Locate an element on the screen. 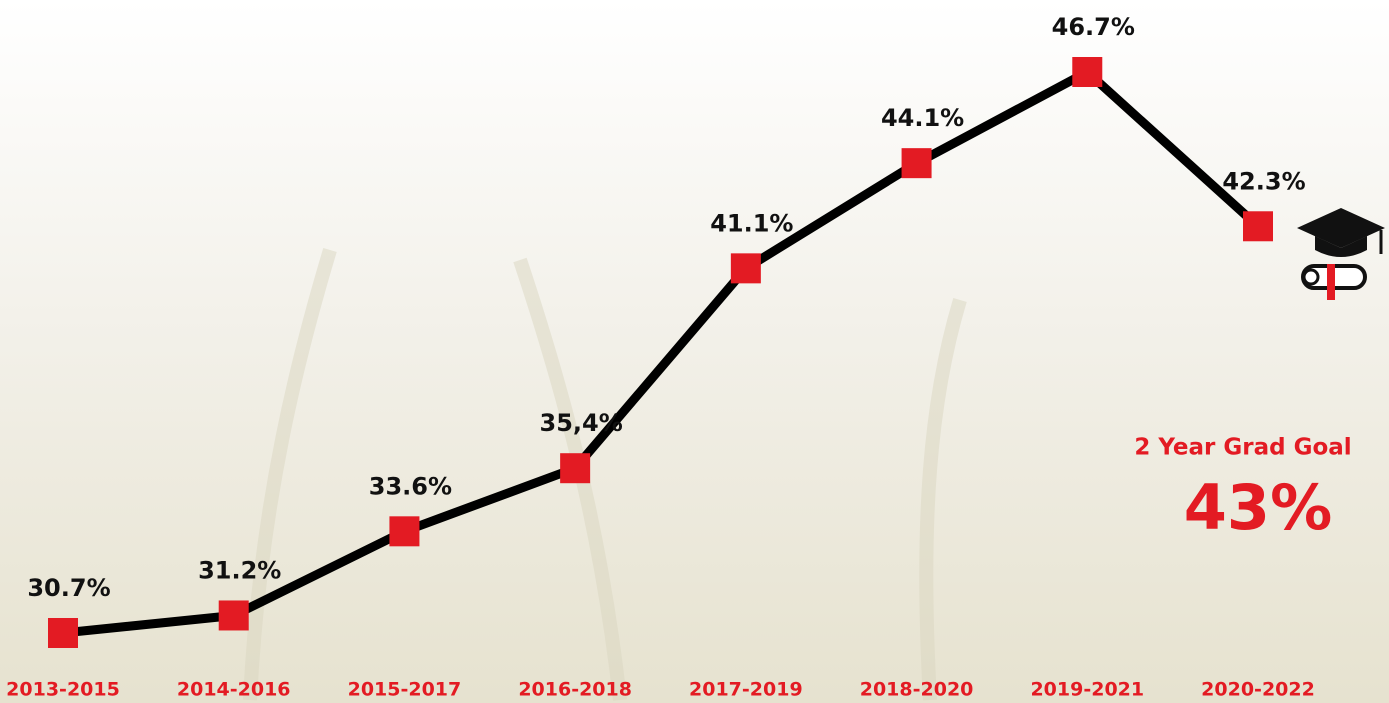  data-label: 42.3% is located at coordinates (1263, 181).